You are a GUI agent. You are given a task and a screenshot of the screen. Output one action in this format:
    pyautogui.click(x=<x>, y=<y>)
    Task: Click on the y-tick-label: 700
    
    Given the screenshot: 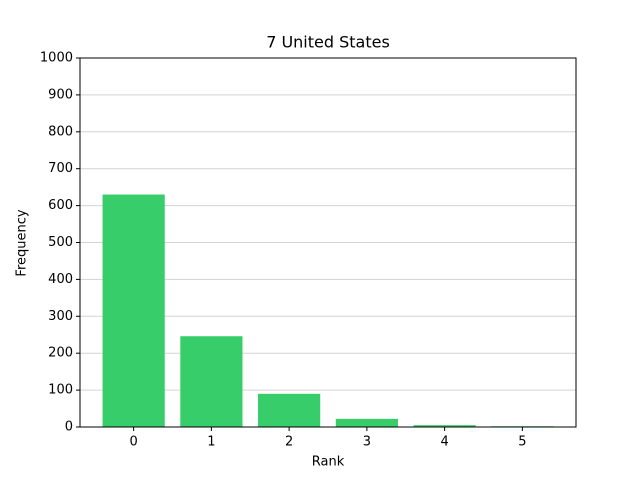 What is the action you would take?
    pyautogui.click(x=60, y=168)
    